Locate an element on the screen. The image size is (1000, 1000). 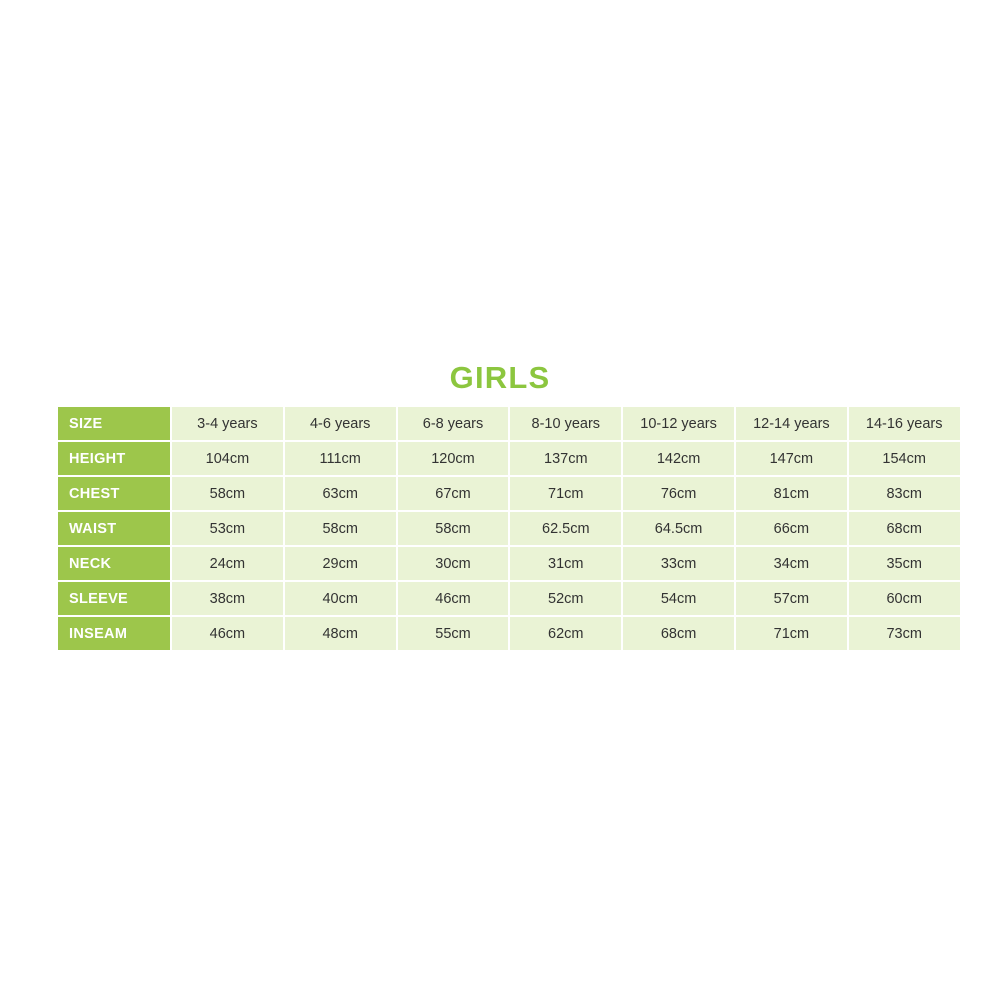
cell-neck-8-10: 31cm is located at coordinates (566, 563).